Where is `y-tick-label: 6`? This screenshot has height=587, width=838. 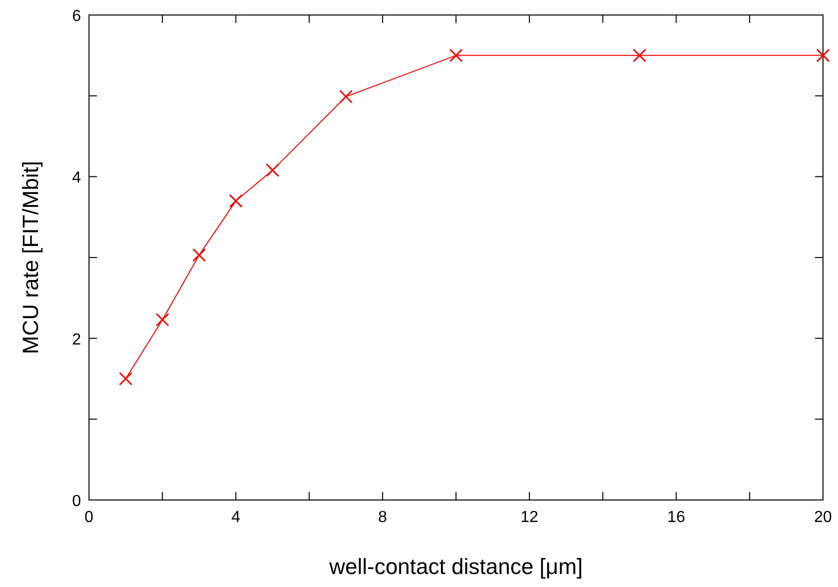 y-tick-label: 6 is located at coordinates (77, 16).